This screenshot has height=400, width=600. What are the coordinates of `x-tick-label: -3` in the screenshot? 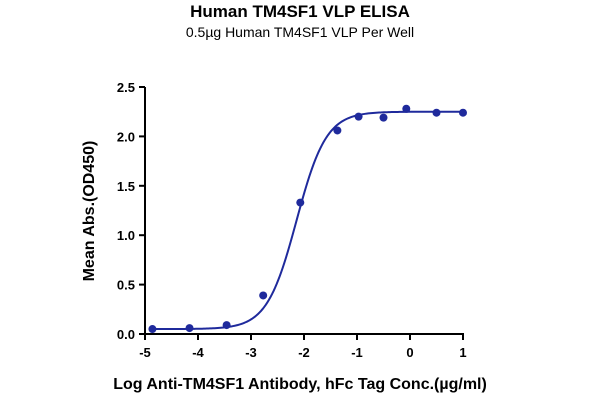 It's located at (251, 352).